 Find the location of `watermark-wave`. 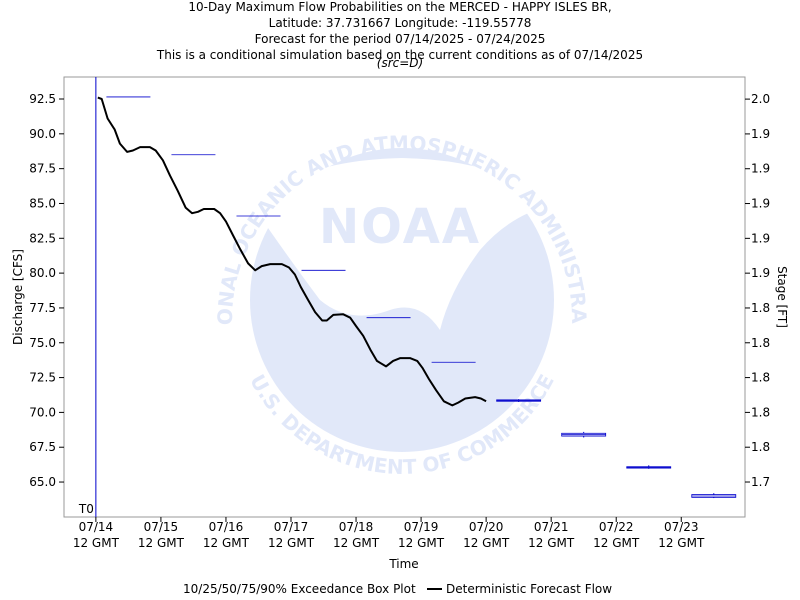

watermark-wave is located at coordinates (402, 244).